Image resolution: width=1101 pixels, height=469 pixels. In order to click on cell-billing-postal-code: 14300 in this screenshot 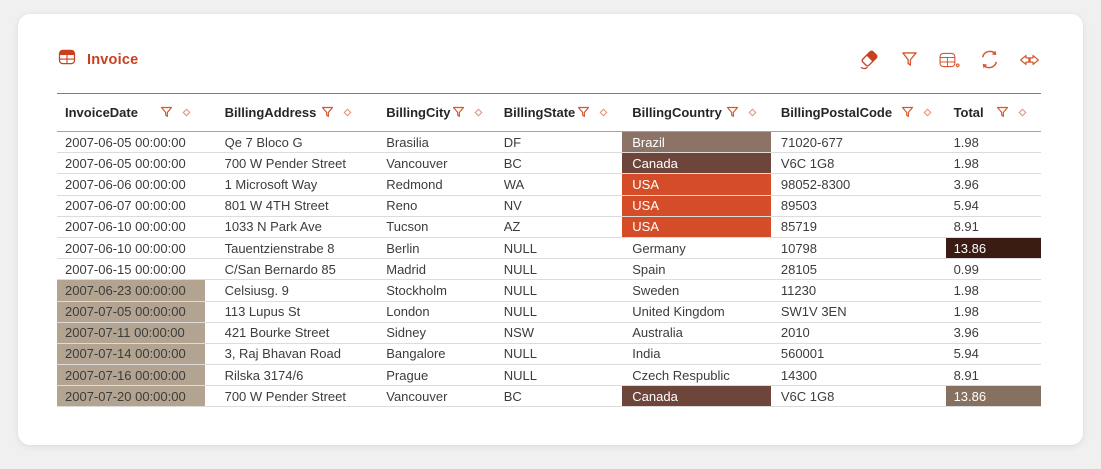, I will do `click(858, 375)`.